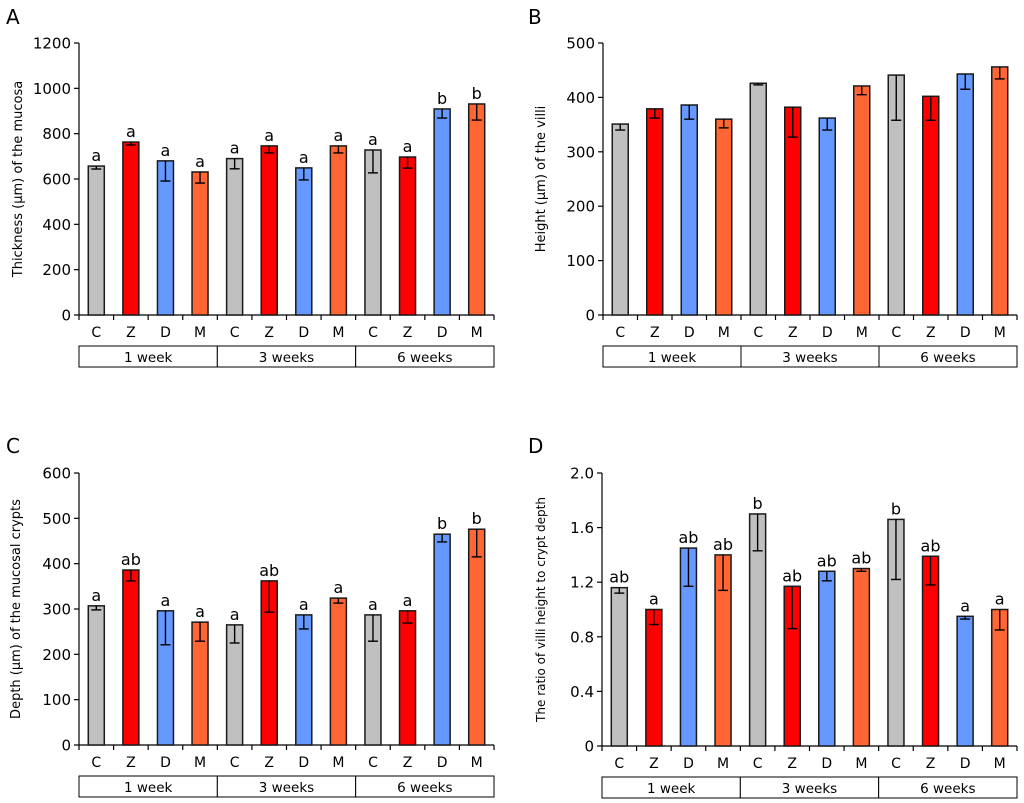  Describe the element at coordinates (541, 179) in the screenshot. I see `y-axis-label: Height (μm) of the villi` at that location.